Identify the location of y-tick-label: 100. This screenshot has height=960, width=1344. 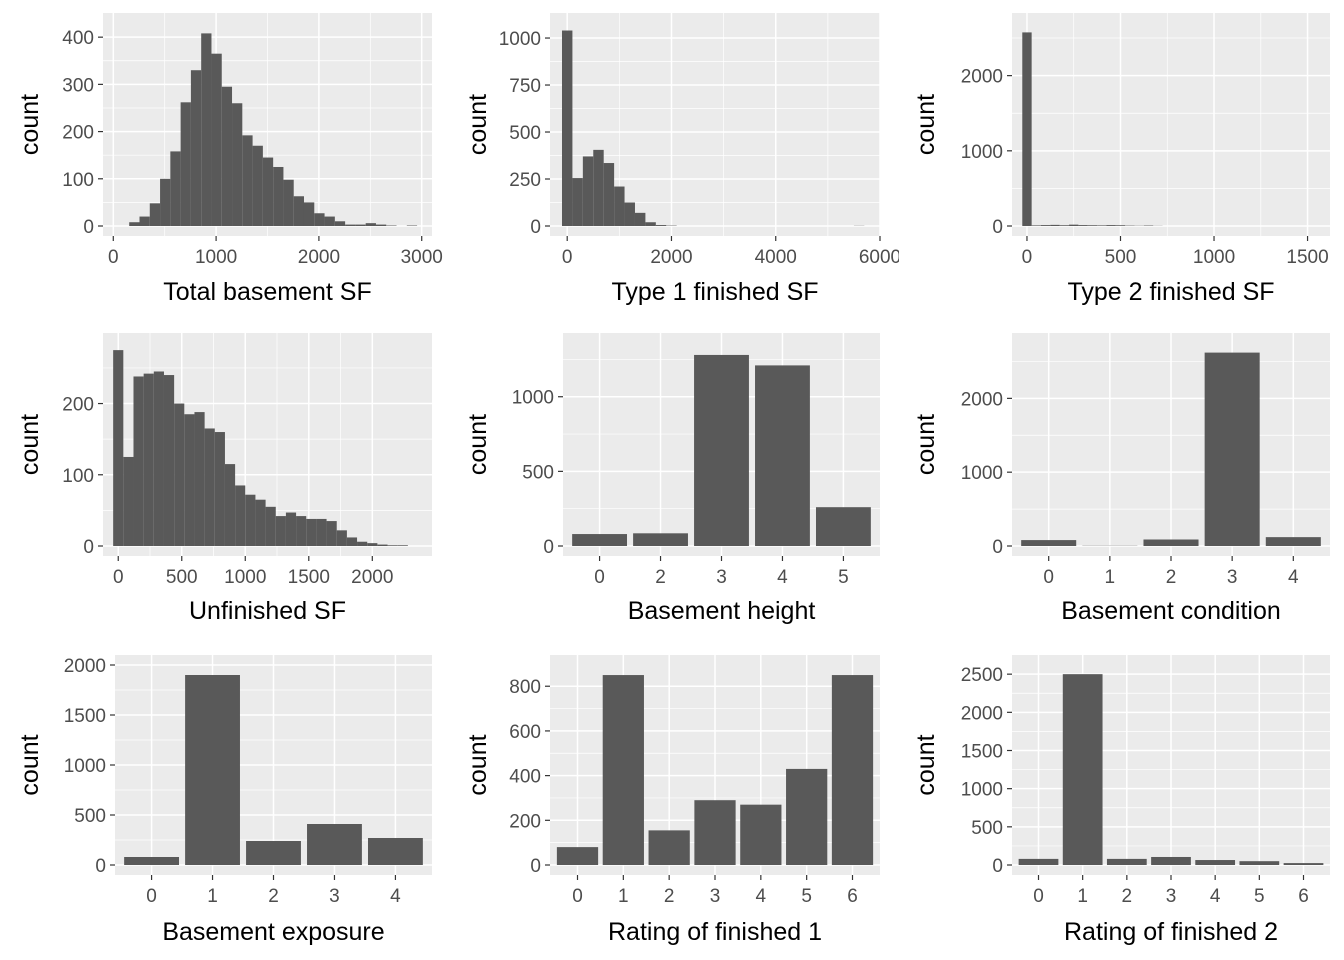
(78, 180).